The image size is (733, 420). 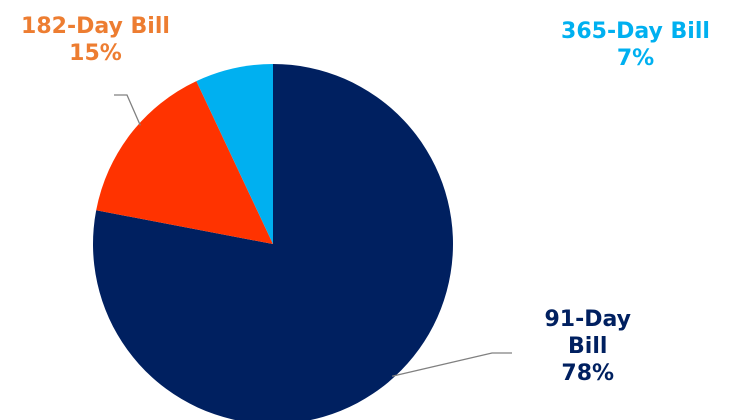 I want to click on label-91-day-bill: 91-Day Bill 78%, so click(x=587, y=346).